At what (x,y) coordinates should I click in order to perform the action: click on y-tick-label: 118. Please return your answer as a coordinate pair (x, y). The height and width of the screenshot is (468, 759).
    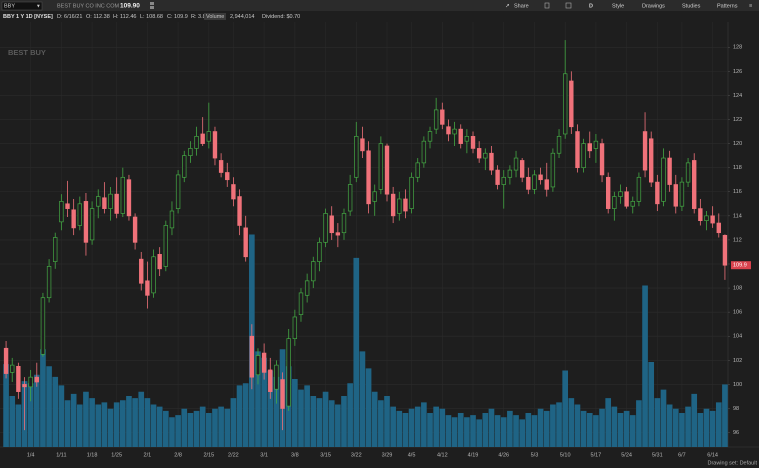
    Looking at the image, I should click on (737, 168).